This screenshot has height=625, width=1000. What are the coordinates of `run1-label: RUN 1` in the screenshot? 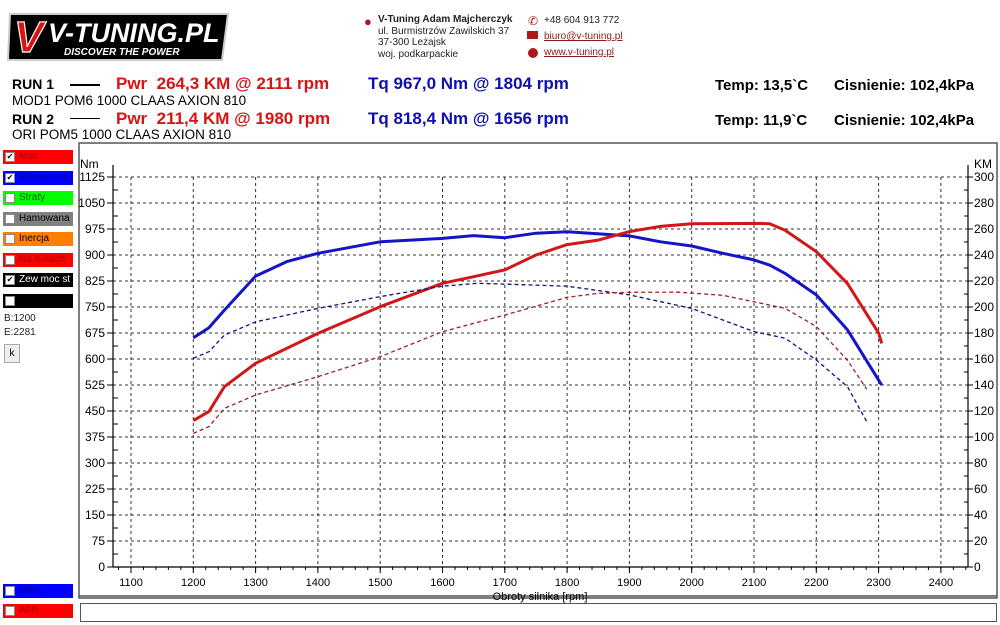 It's located at (33, 84).